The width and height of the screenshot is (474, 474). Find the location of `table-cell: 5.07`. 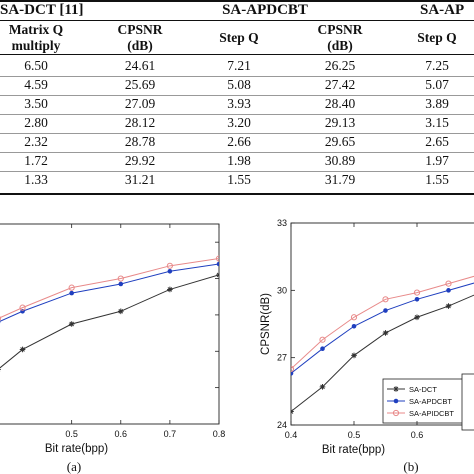

table-cell: 5.07 is located at coordinates (437, 84).